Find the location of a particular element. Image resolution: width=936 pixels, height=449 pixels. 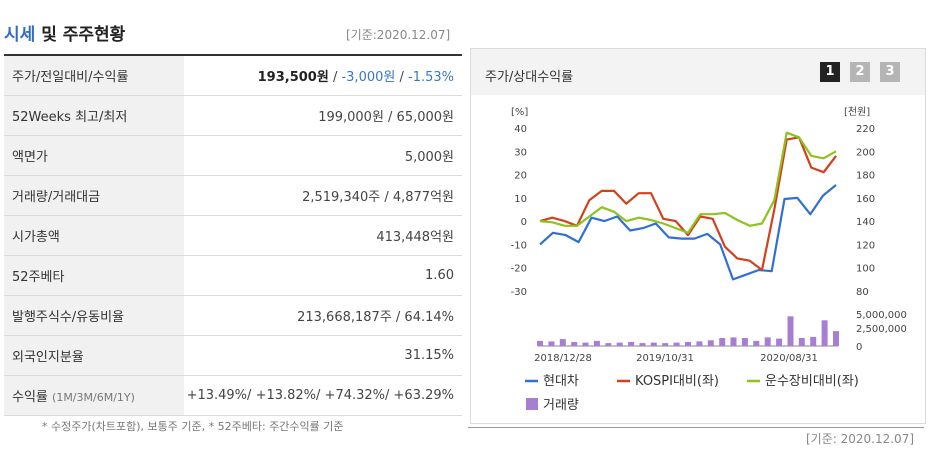

price-change-pct: -1.53% is located at coordinates (431, 77).